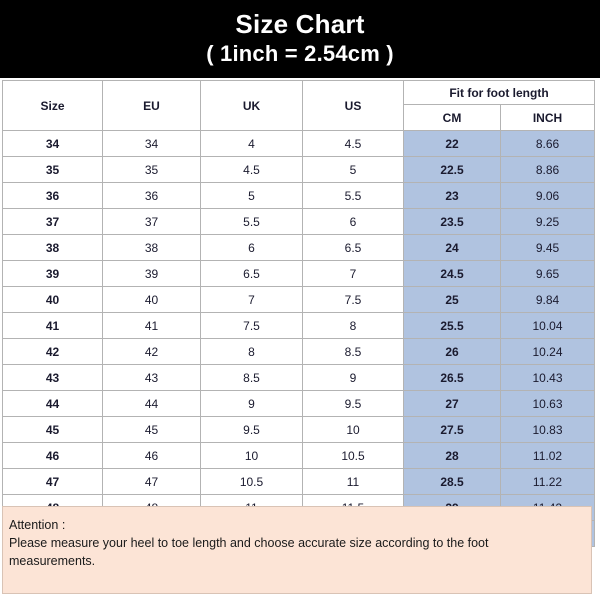 Image resolution: width=600 pixels, height=600 pixels. What do you see at coordinates (52, 429) in the screenshot?
I see `cell-size: 45` at bounding box center [52, 429].